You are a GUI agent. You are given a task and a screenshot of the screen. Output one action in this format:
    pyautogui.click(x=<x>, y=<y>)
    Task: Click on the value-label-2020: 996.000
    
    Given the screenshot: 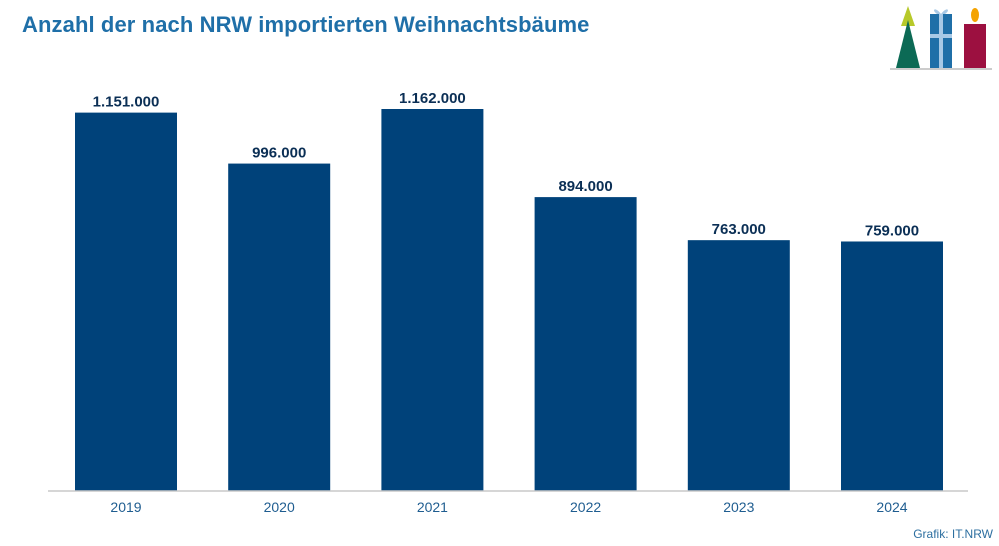 What is the action you would take?
    pyautogui.click(x=279, y=153)
    